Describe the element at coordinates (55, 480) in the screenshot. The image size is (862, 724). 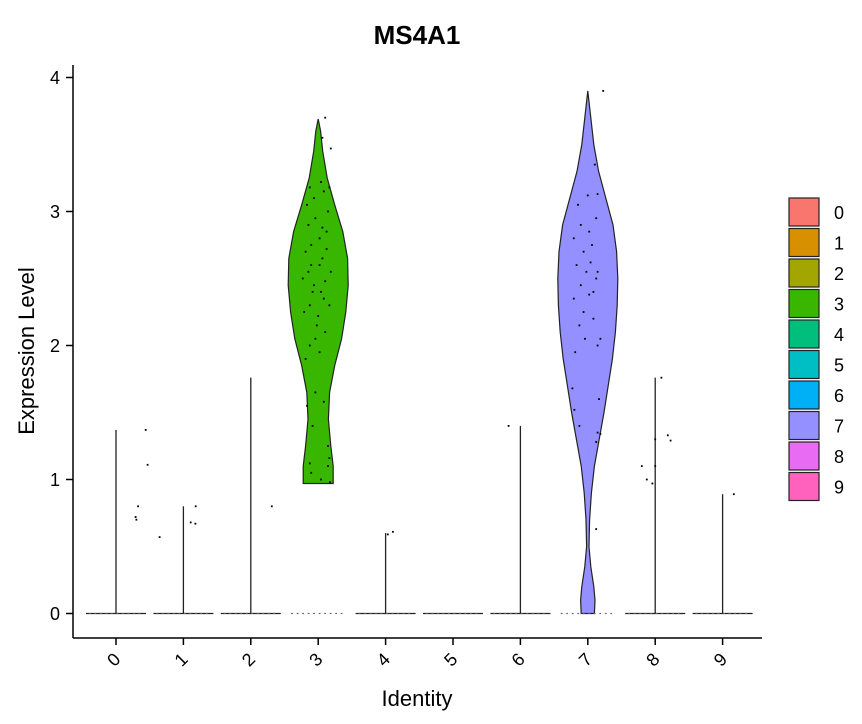
I see `y-tick-label: 1` at that location.